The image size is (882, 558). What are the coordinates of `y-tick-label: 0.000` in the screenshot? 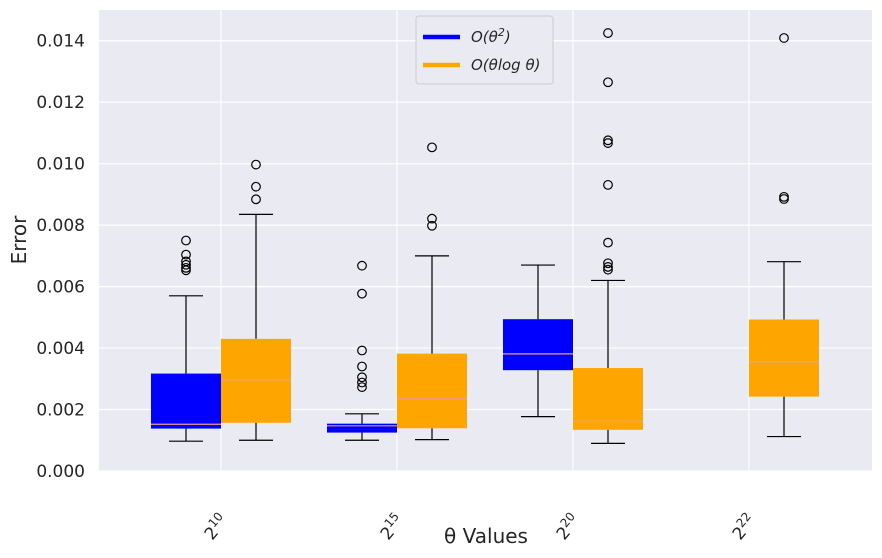 It's located at (60, 472).